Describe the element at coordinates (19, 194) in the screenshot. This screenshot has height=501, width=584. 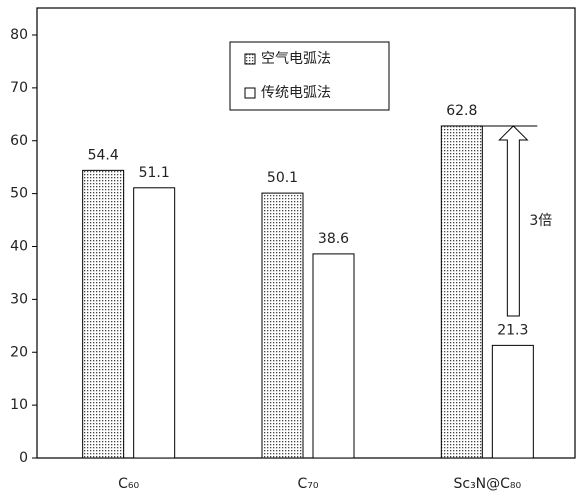
I see `y-tick-label: 50` at that location.